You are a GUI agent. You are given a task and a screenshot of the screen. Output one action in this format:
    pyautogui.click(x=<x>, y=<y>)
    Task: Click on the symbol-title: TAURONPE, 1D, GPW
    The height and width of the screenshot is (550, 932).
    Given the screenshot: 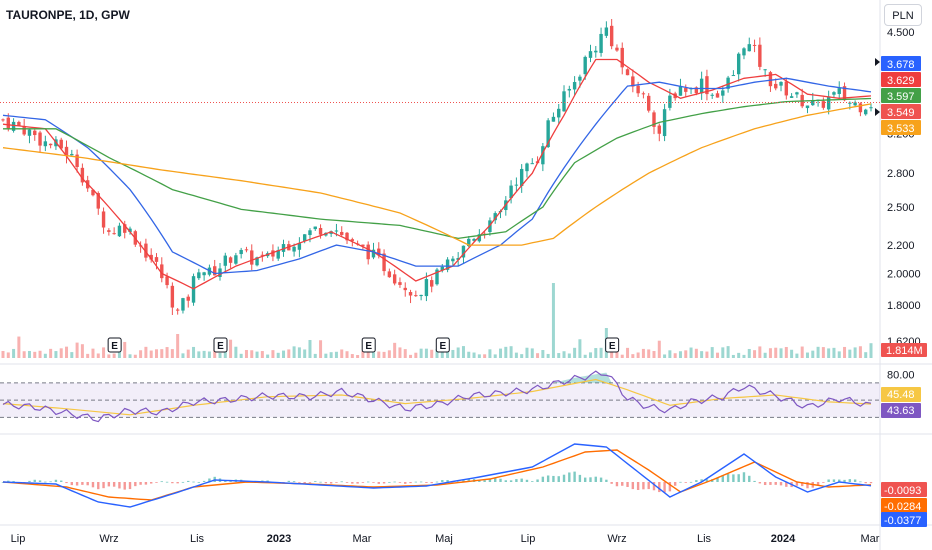 What is the action you would take?
    pyautogui.click(x=68, y=15)
    